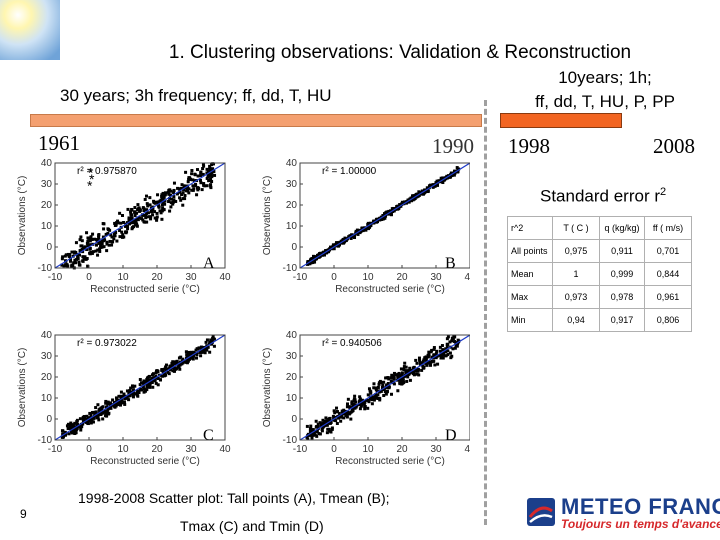 The width and height of the screenshot is (720, 540). I want to click on panel-letter: D, so click(451, 435).